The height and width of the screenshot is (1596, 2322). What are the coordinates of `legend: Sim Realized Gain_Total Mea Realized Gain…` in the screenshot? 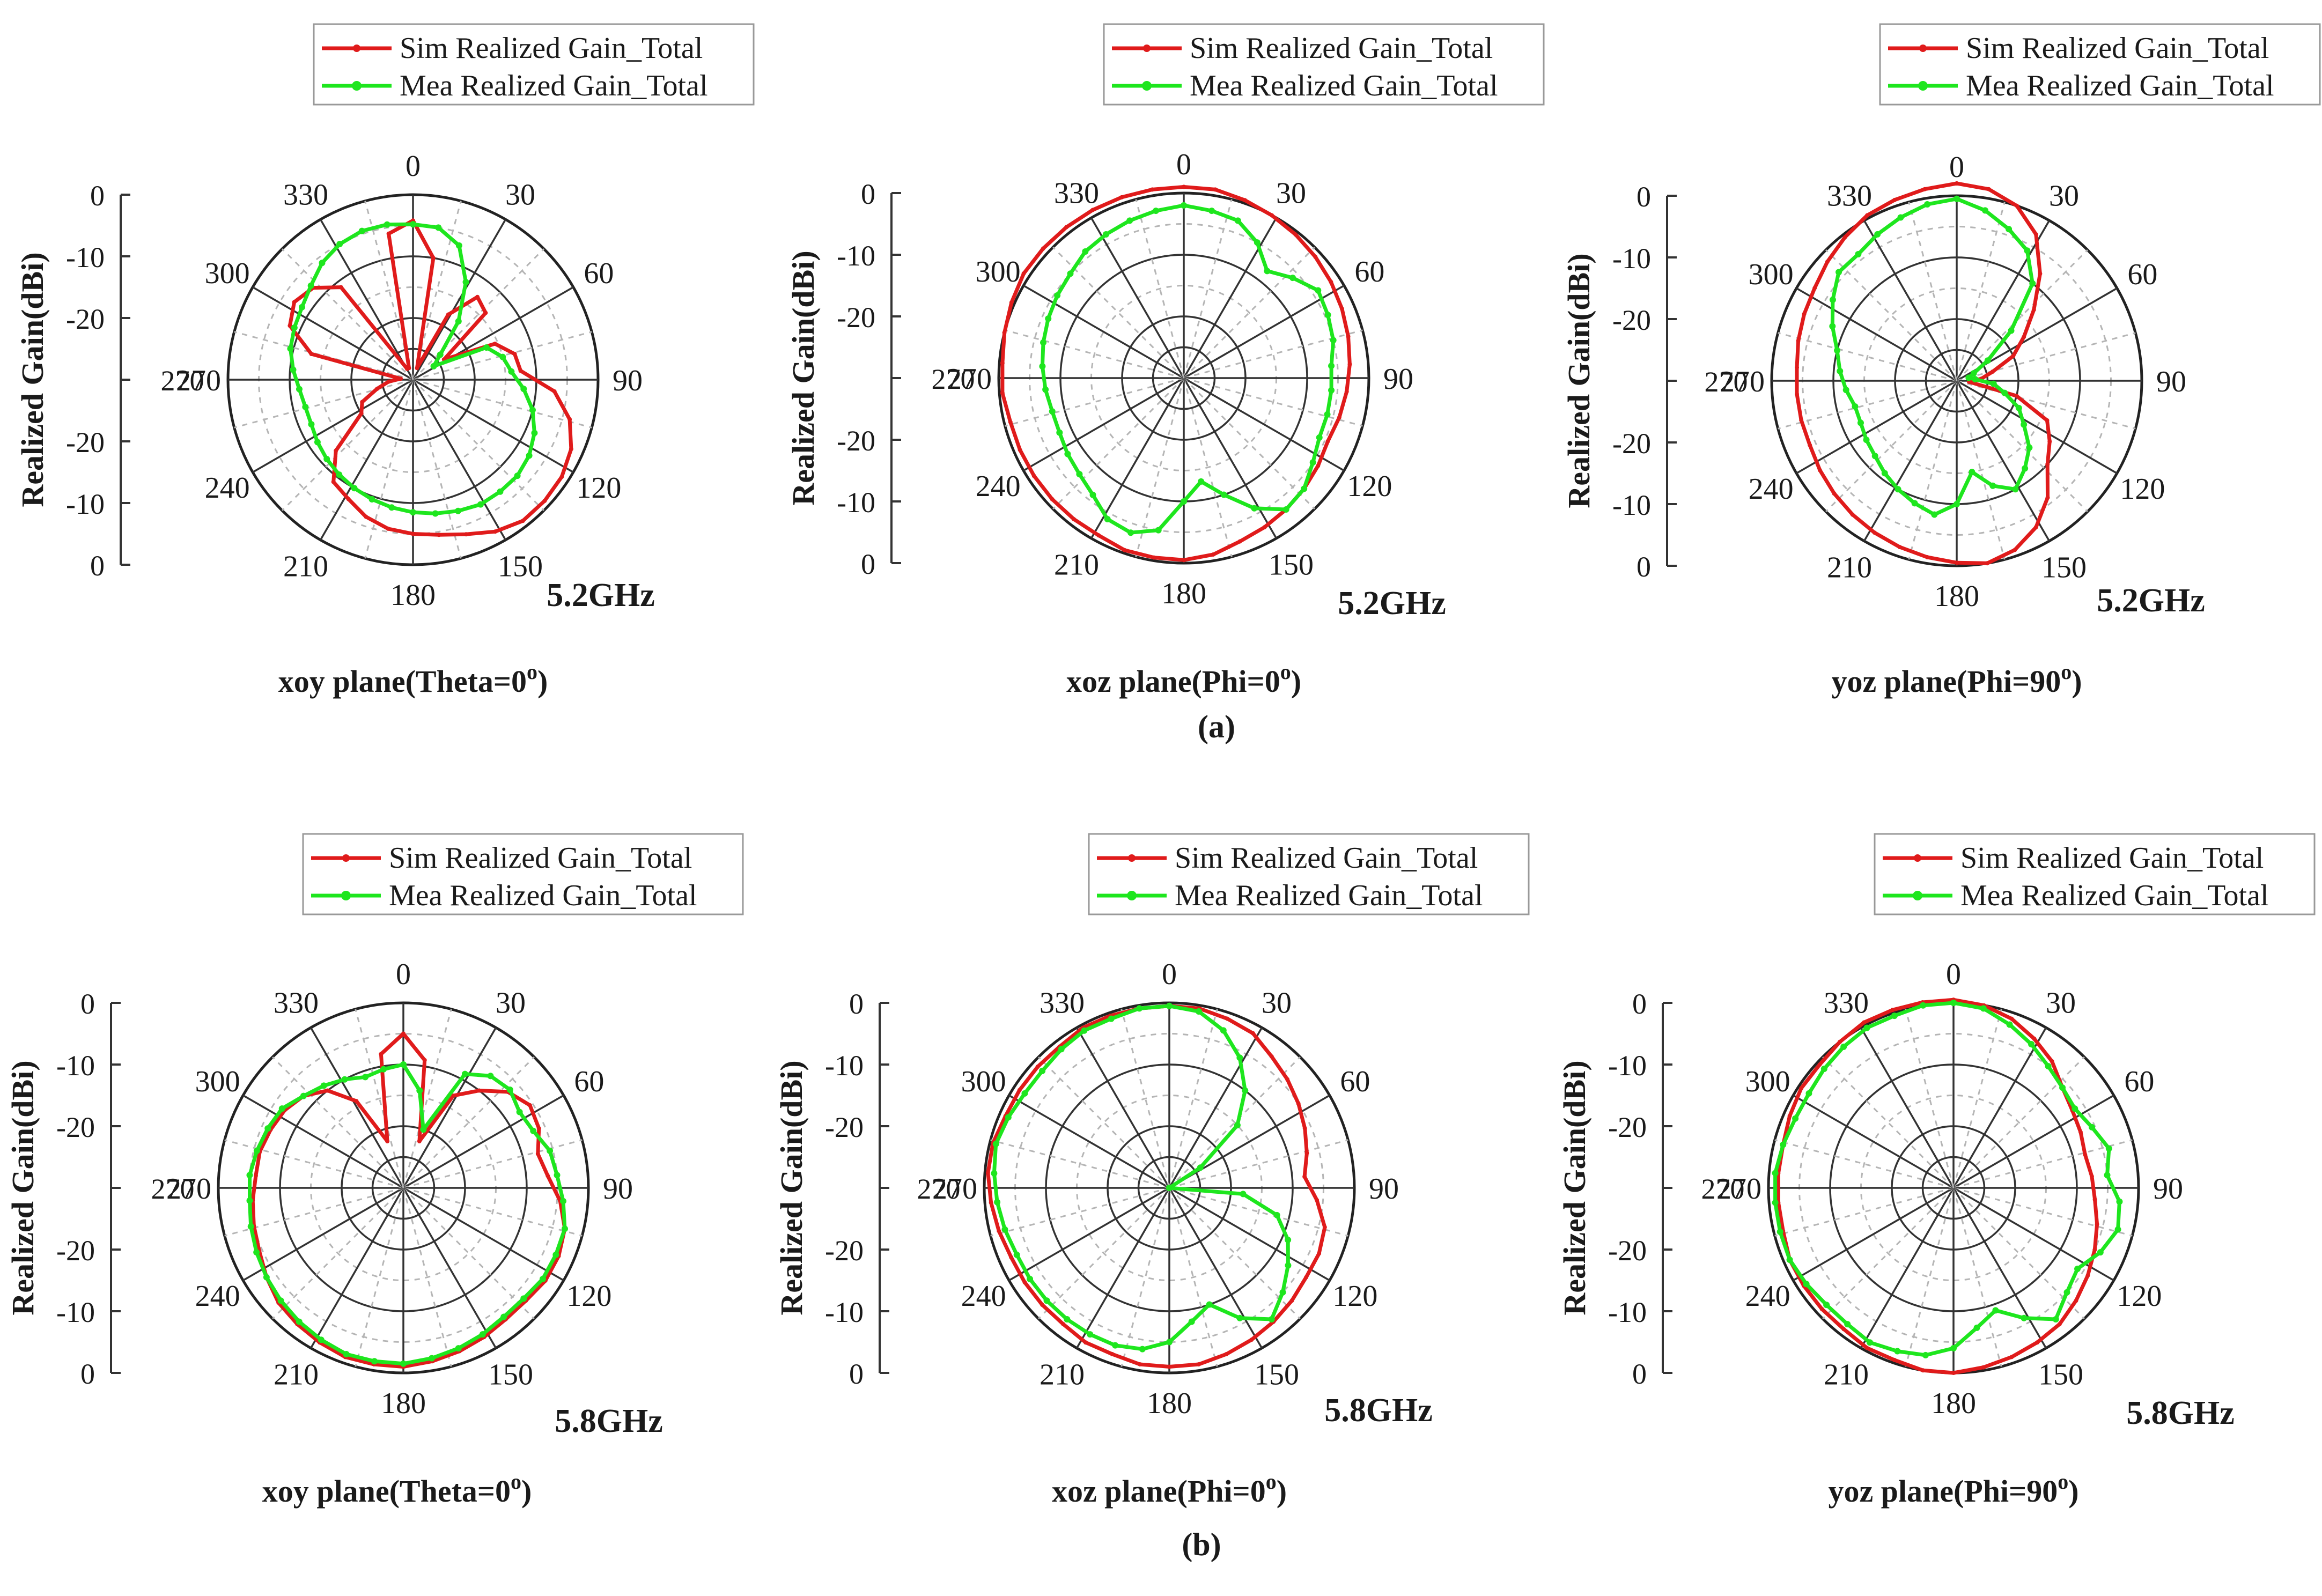 It's located at (1324, 64).